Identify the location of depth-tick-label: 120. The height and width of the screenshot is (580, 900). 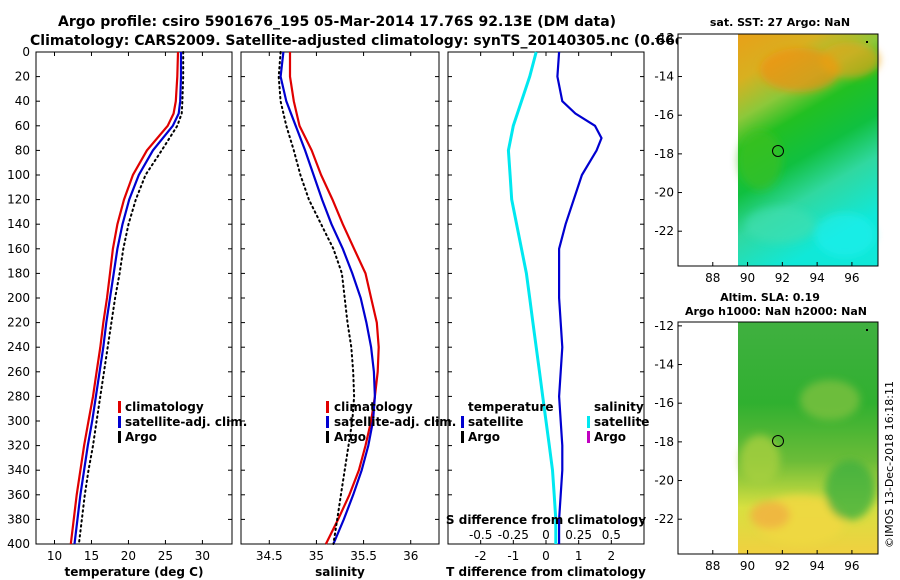
(18, 200).